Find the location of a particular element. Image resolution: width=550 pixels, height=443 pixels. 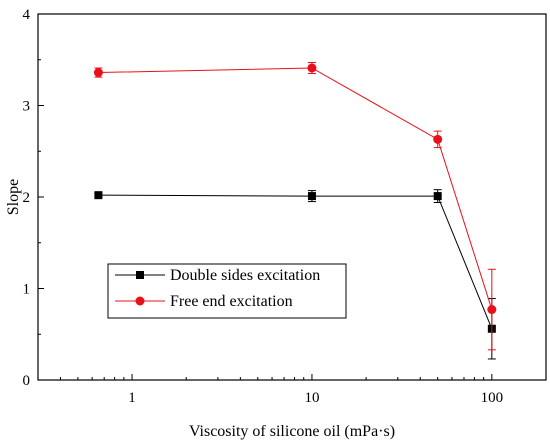

y-tick-label: 2 is located at coordinates (27, 198).